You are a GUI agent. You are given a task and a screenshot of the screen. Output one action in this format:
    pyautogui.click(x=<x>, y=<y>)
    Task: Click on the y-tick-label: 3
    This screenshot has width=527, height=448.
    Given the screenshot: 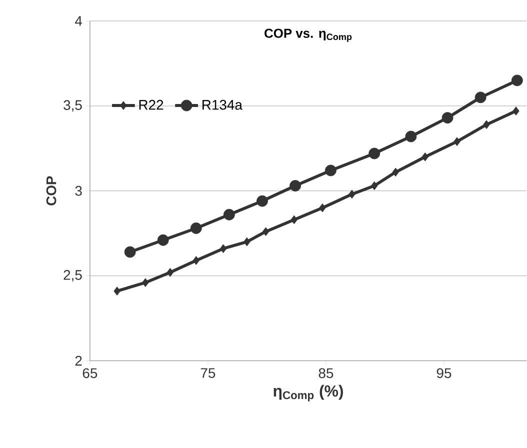 What is the action you would take?
    pyautogui.click(x=78, y=191)
    